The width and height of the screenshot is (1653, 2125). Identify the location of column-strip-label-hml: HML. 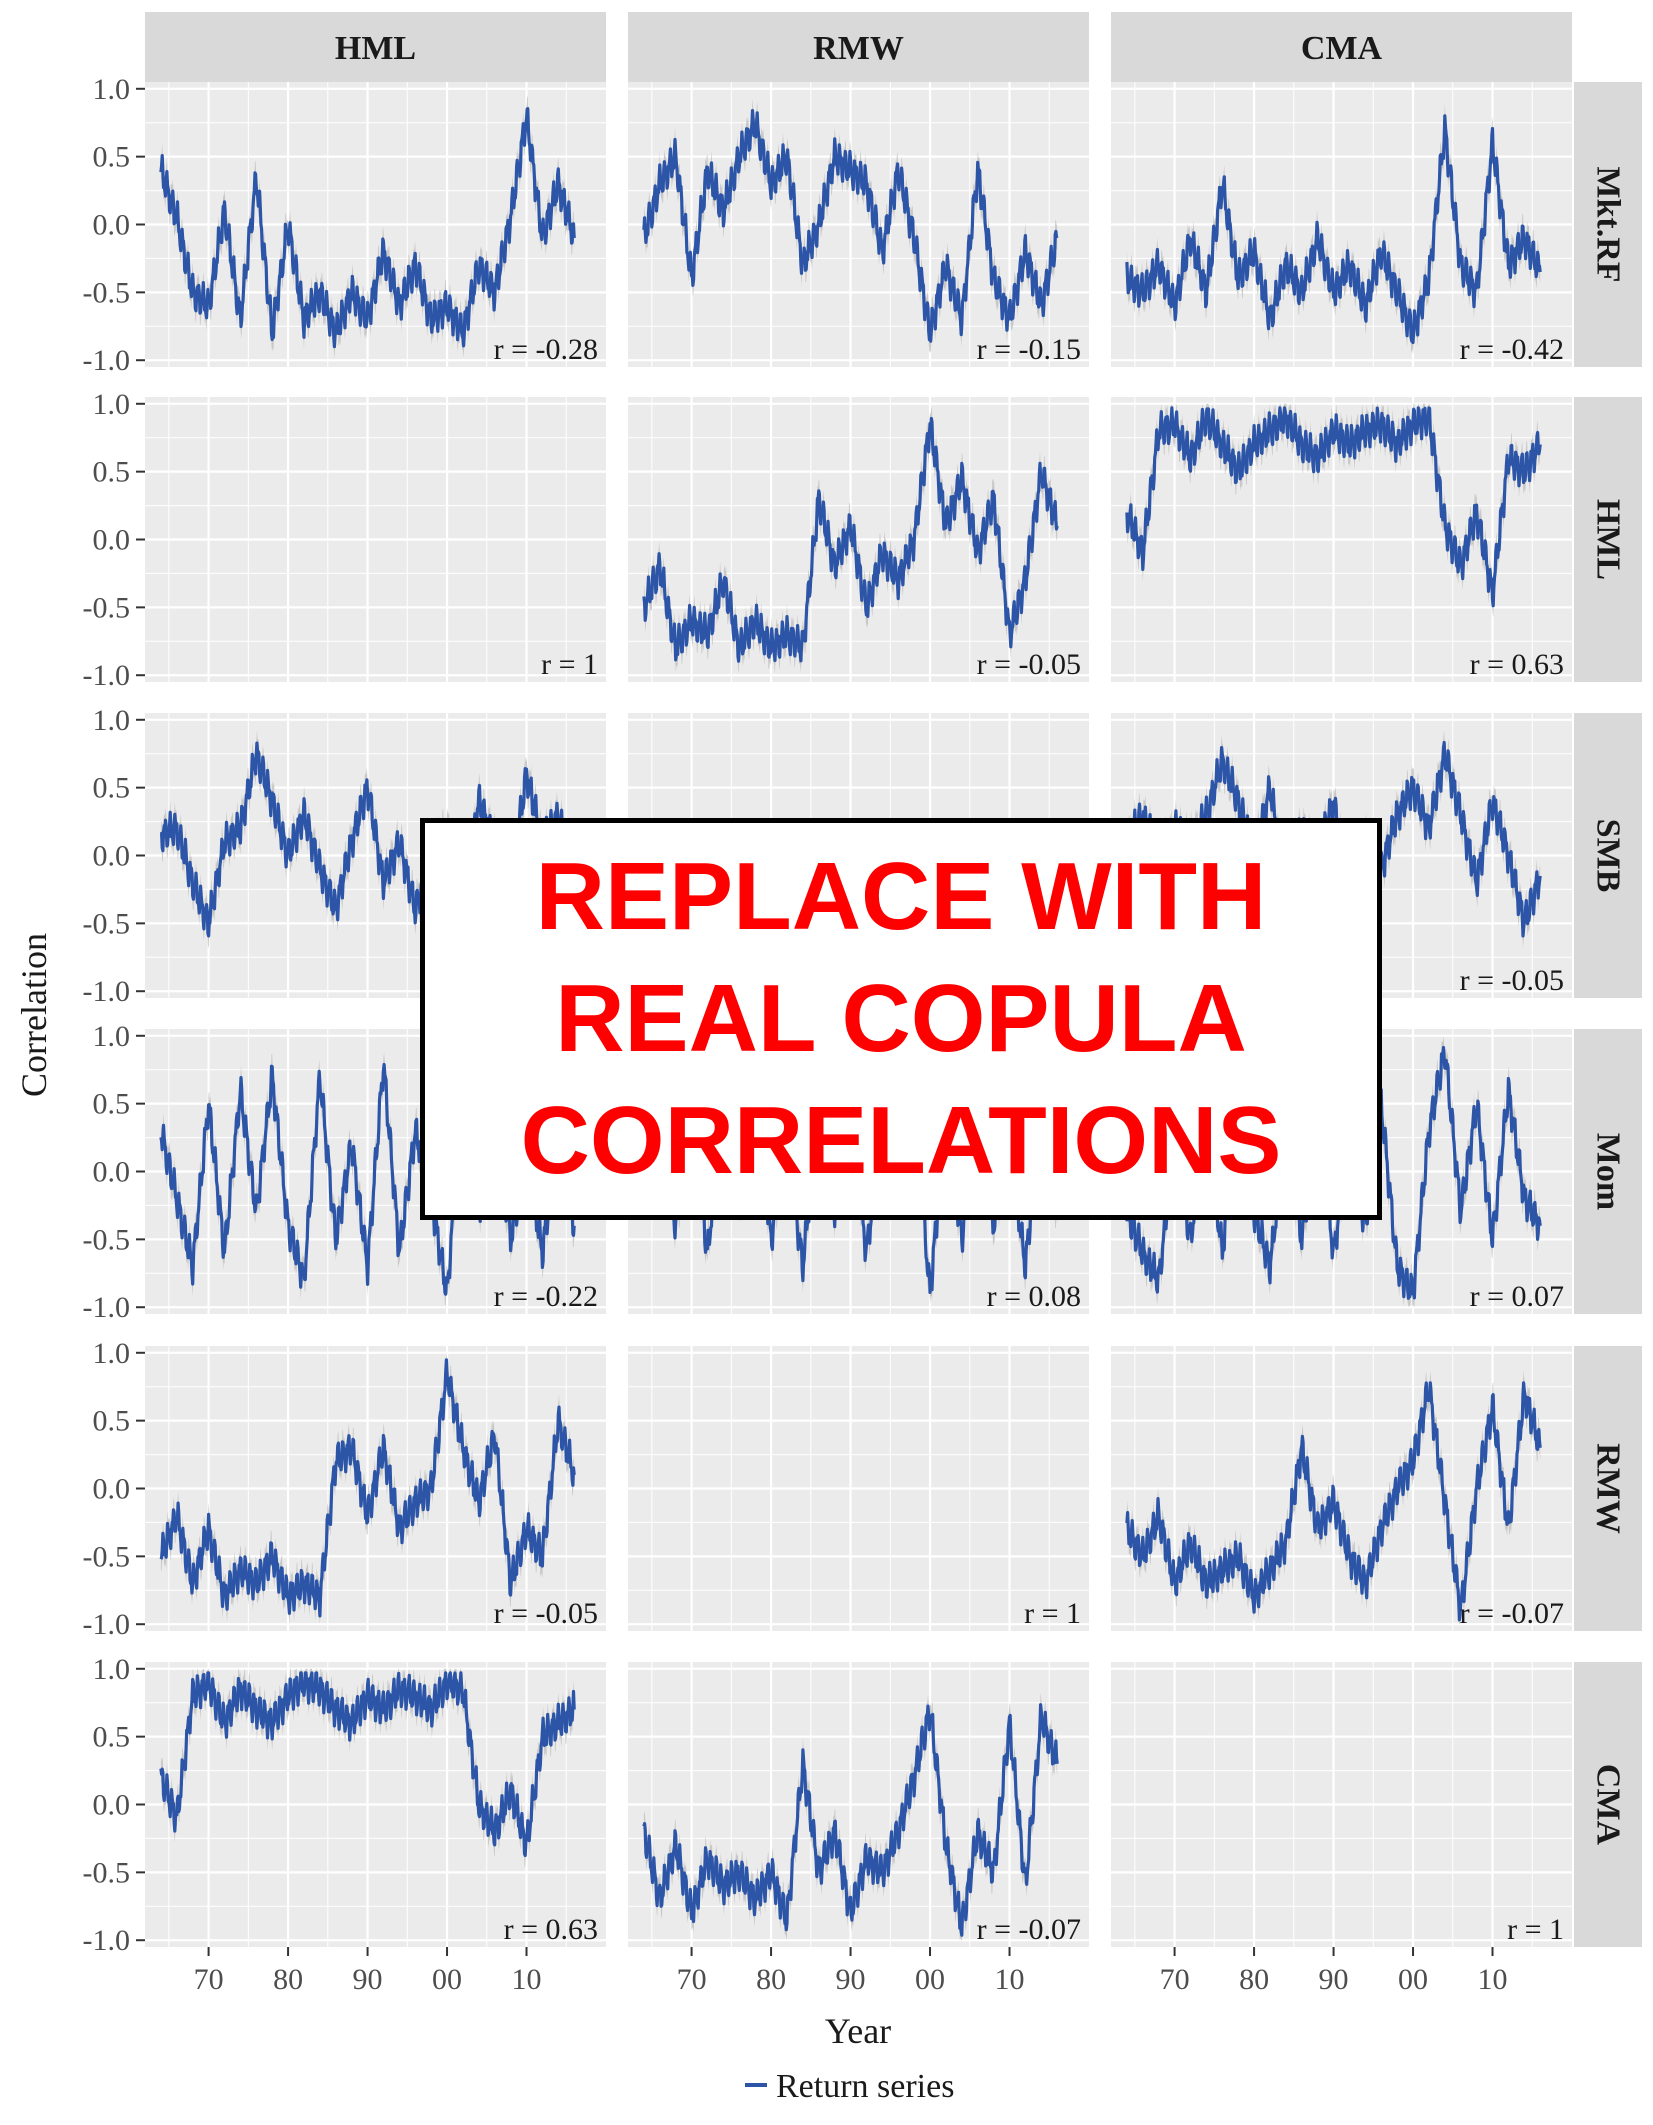
(375, 48).